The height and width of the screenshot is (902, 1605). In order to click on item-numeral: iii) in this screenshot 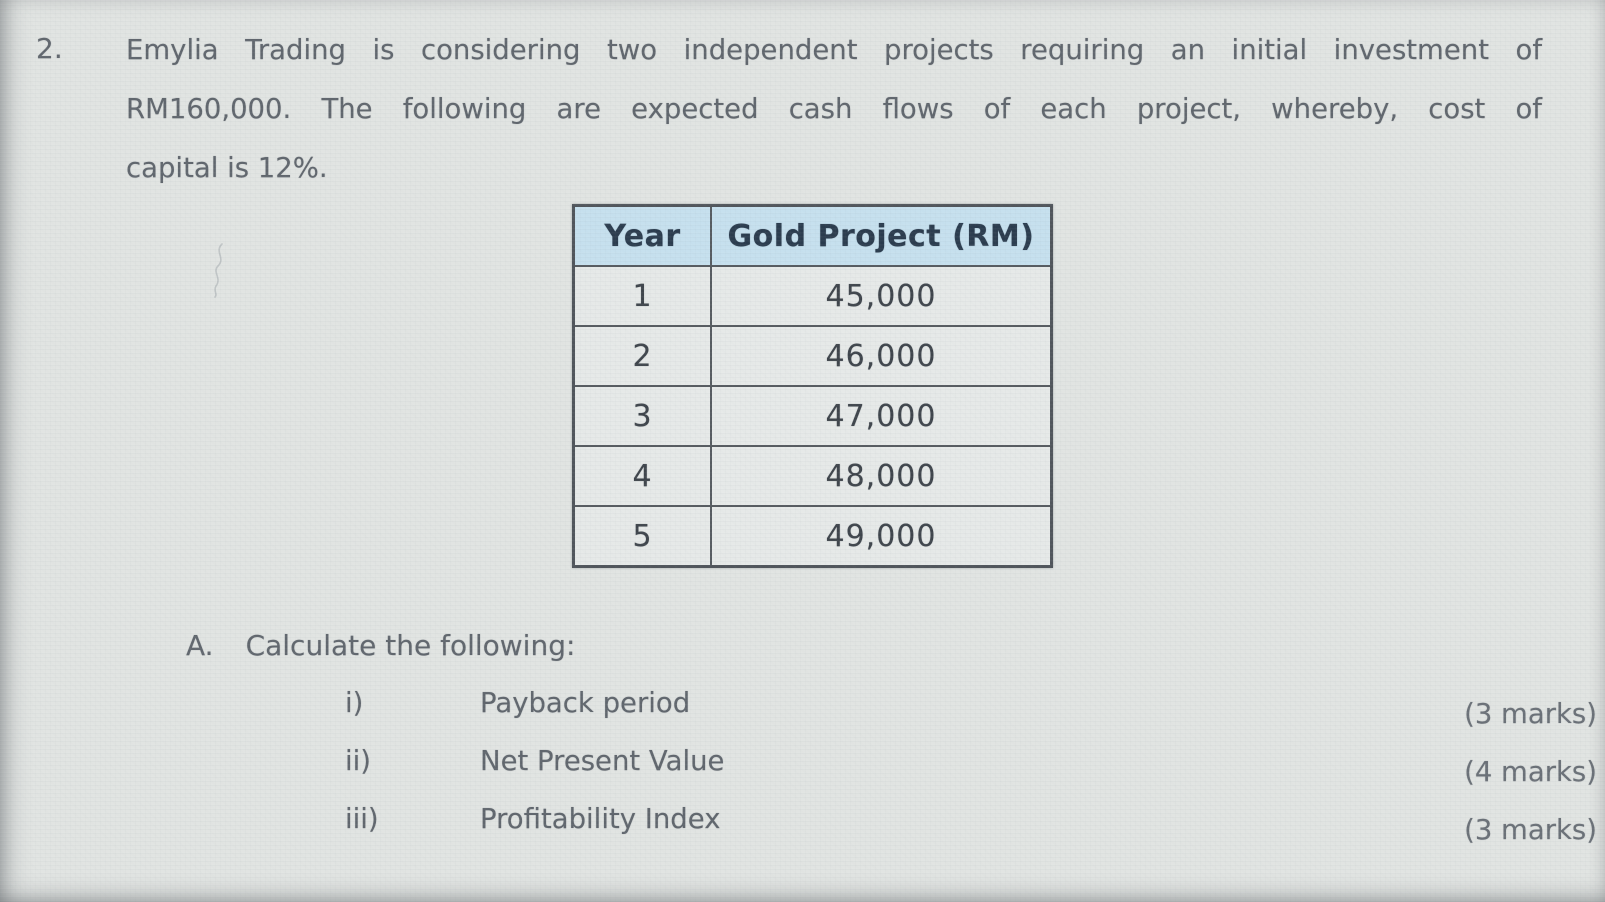, I will do `click(362, 819)`.